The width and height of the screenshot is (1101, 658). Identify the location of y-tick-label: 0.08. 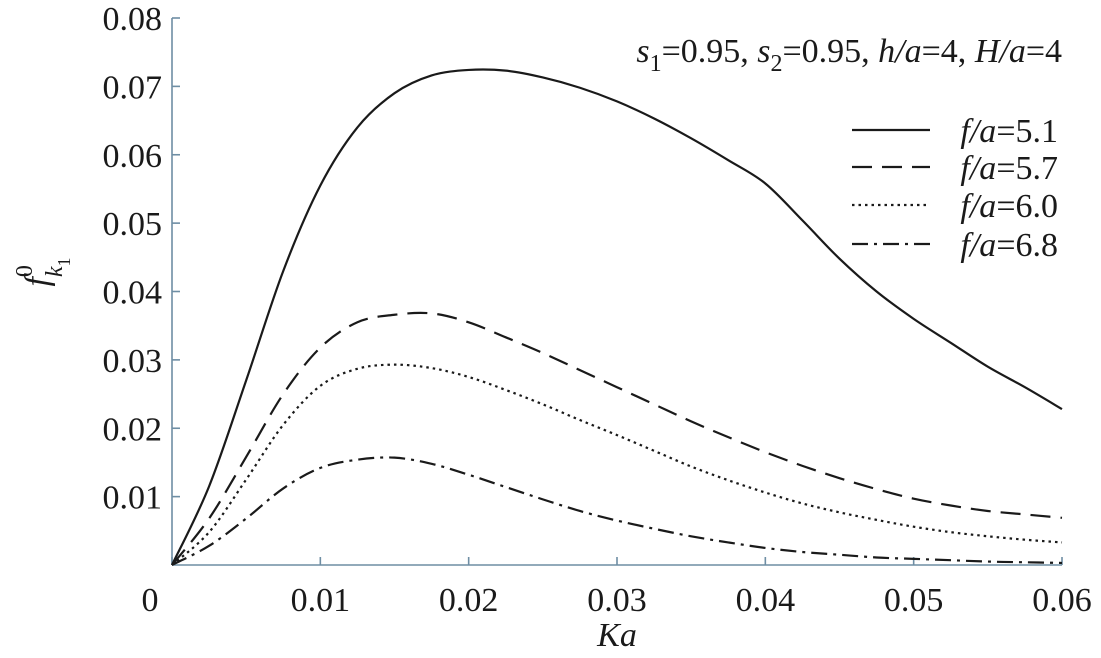
(133, 19).